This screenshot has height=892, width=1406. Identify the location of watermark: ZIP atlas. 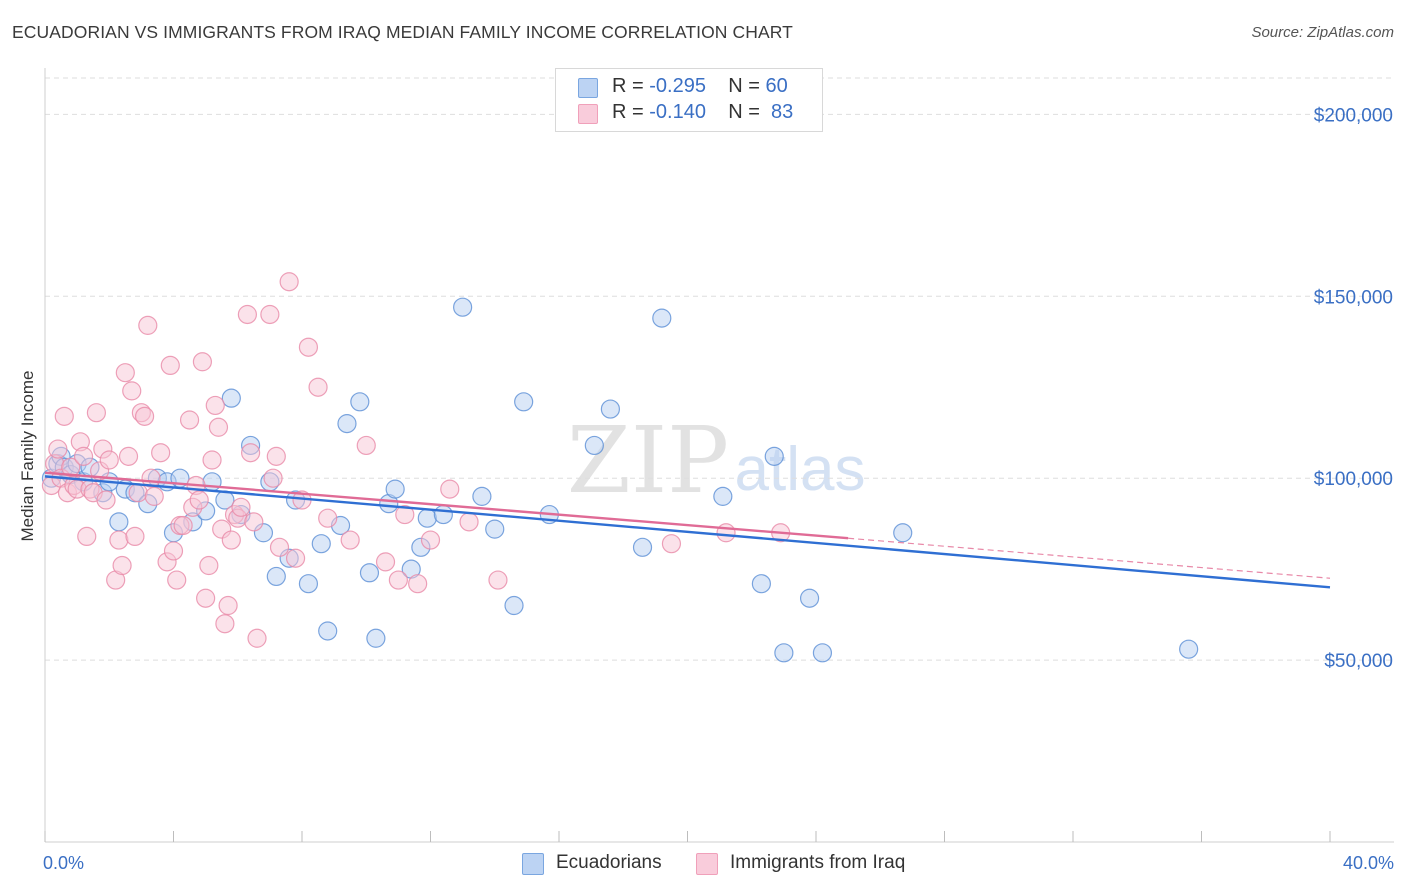
(716, 460).